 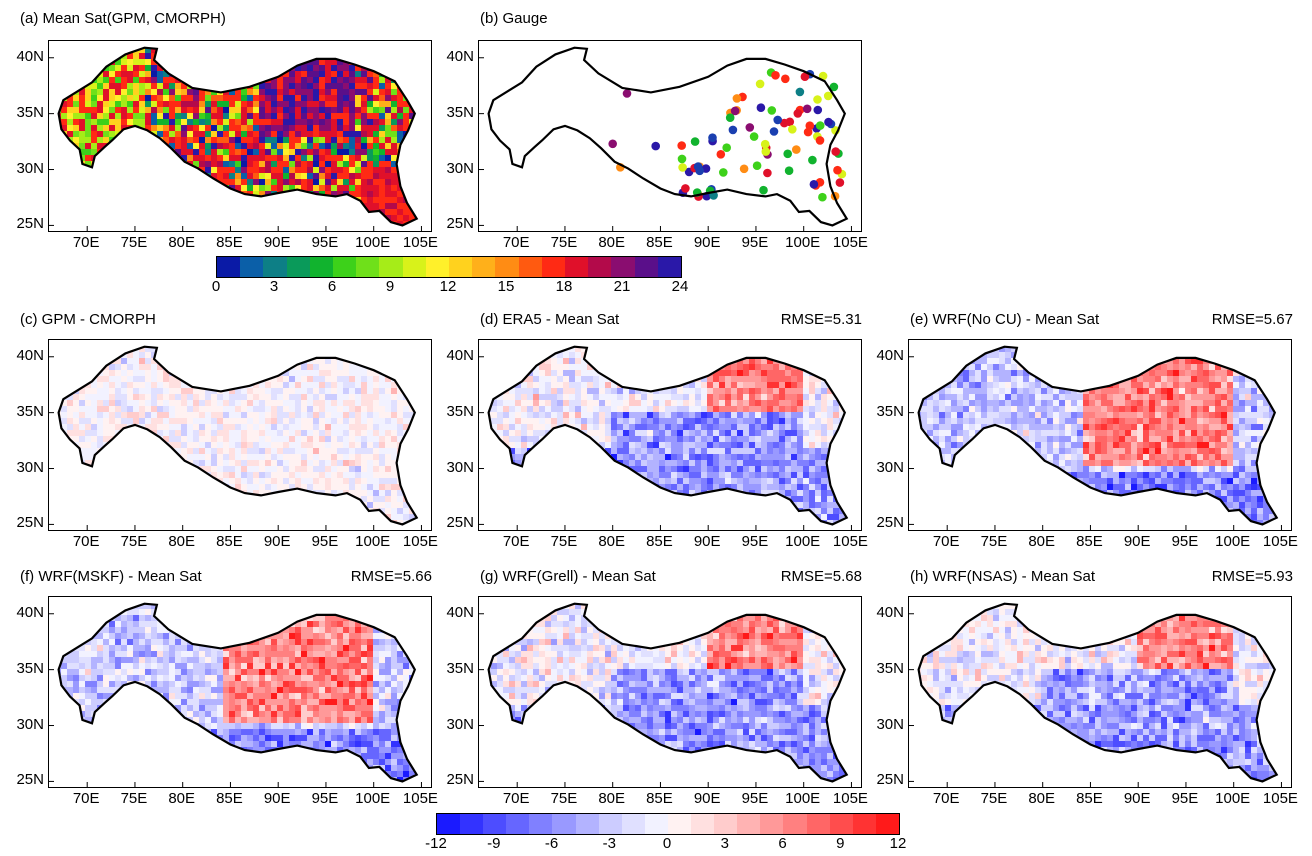 What do you see at coordinates (277, 798) in the screenshot?
I see `x-tick-label: 90E` at bounding box center [277, 798].